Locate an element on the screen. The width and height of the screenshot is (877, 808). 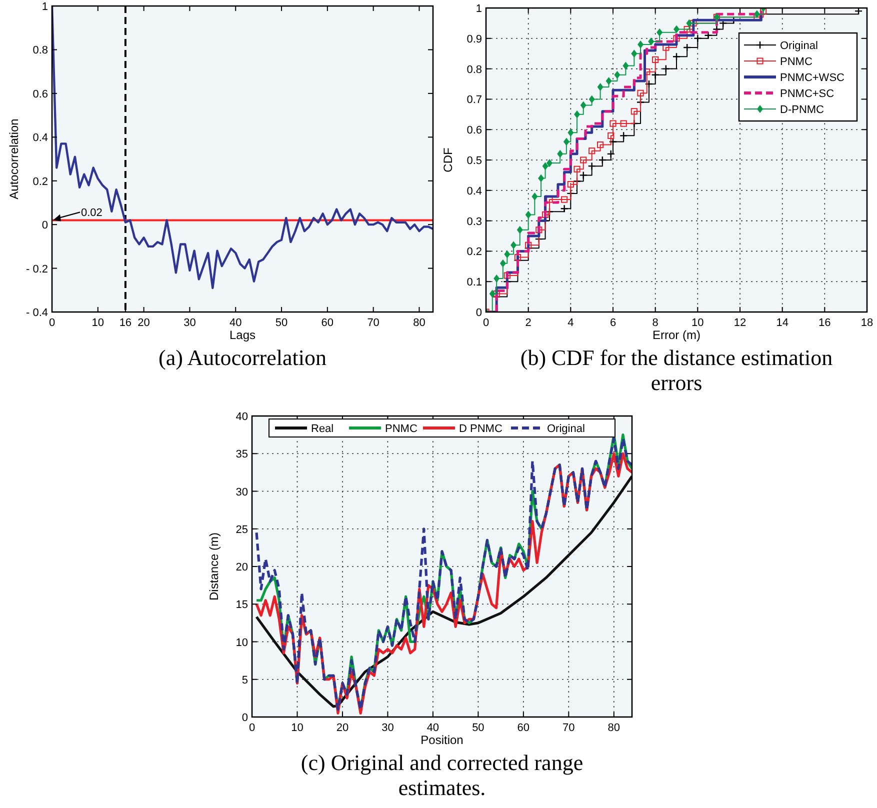
y-tick-label: 15 is located at coordinates (242, 605).